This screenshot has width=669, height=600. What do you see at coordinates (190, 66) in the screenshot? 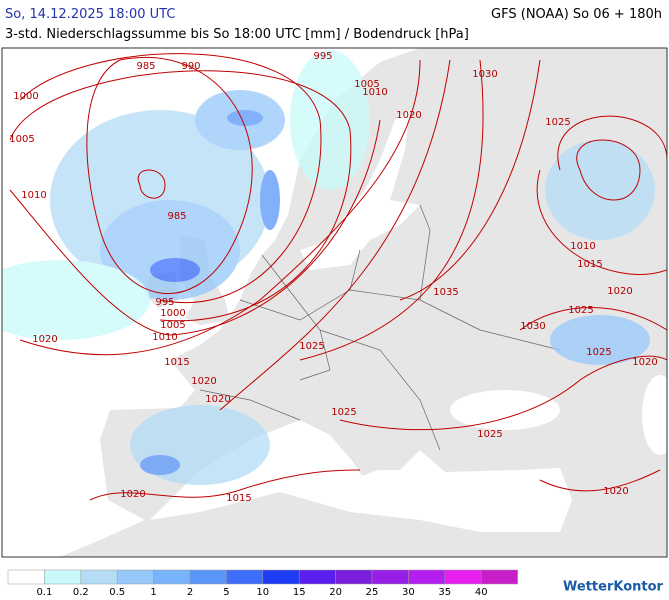
I see `isobar-label: 990` at bounding box center [190, 66].